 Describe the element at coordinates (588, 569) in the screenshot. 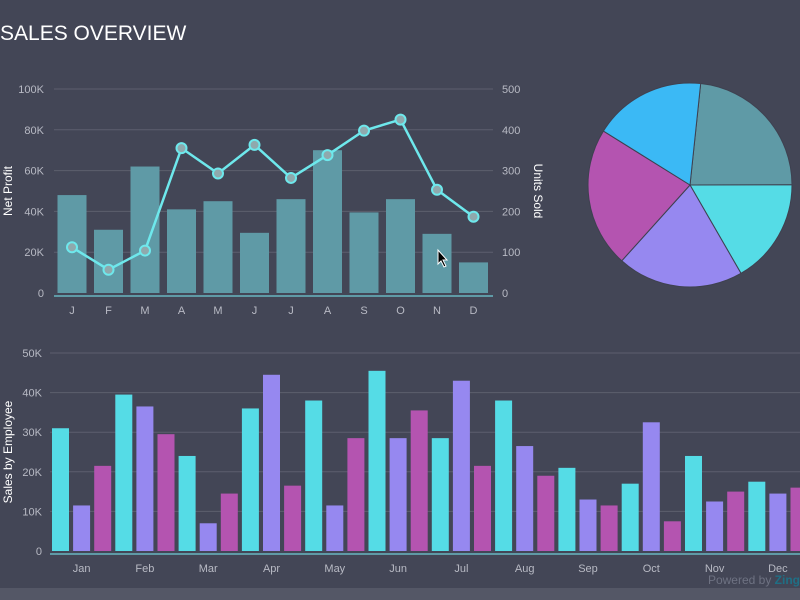

I see `x-tick-label: Sep` at that location.